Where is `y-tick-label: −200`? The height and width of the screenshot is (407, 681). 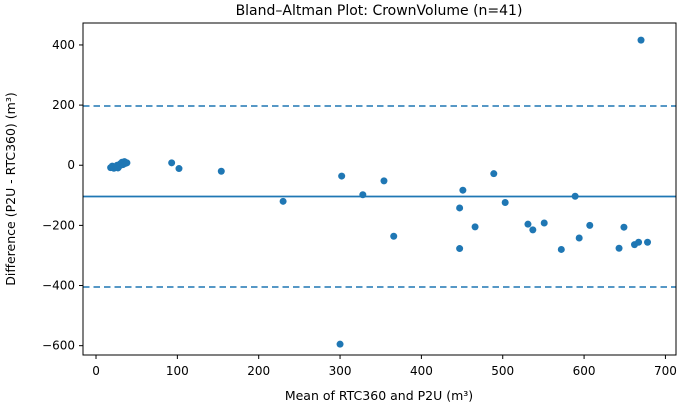
y-tick-label: −200 is located at coordinates (58, 225).